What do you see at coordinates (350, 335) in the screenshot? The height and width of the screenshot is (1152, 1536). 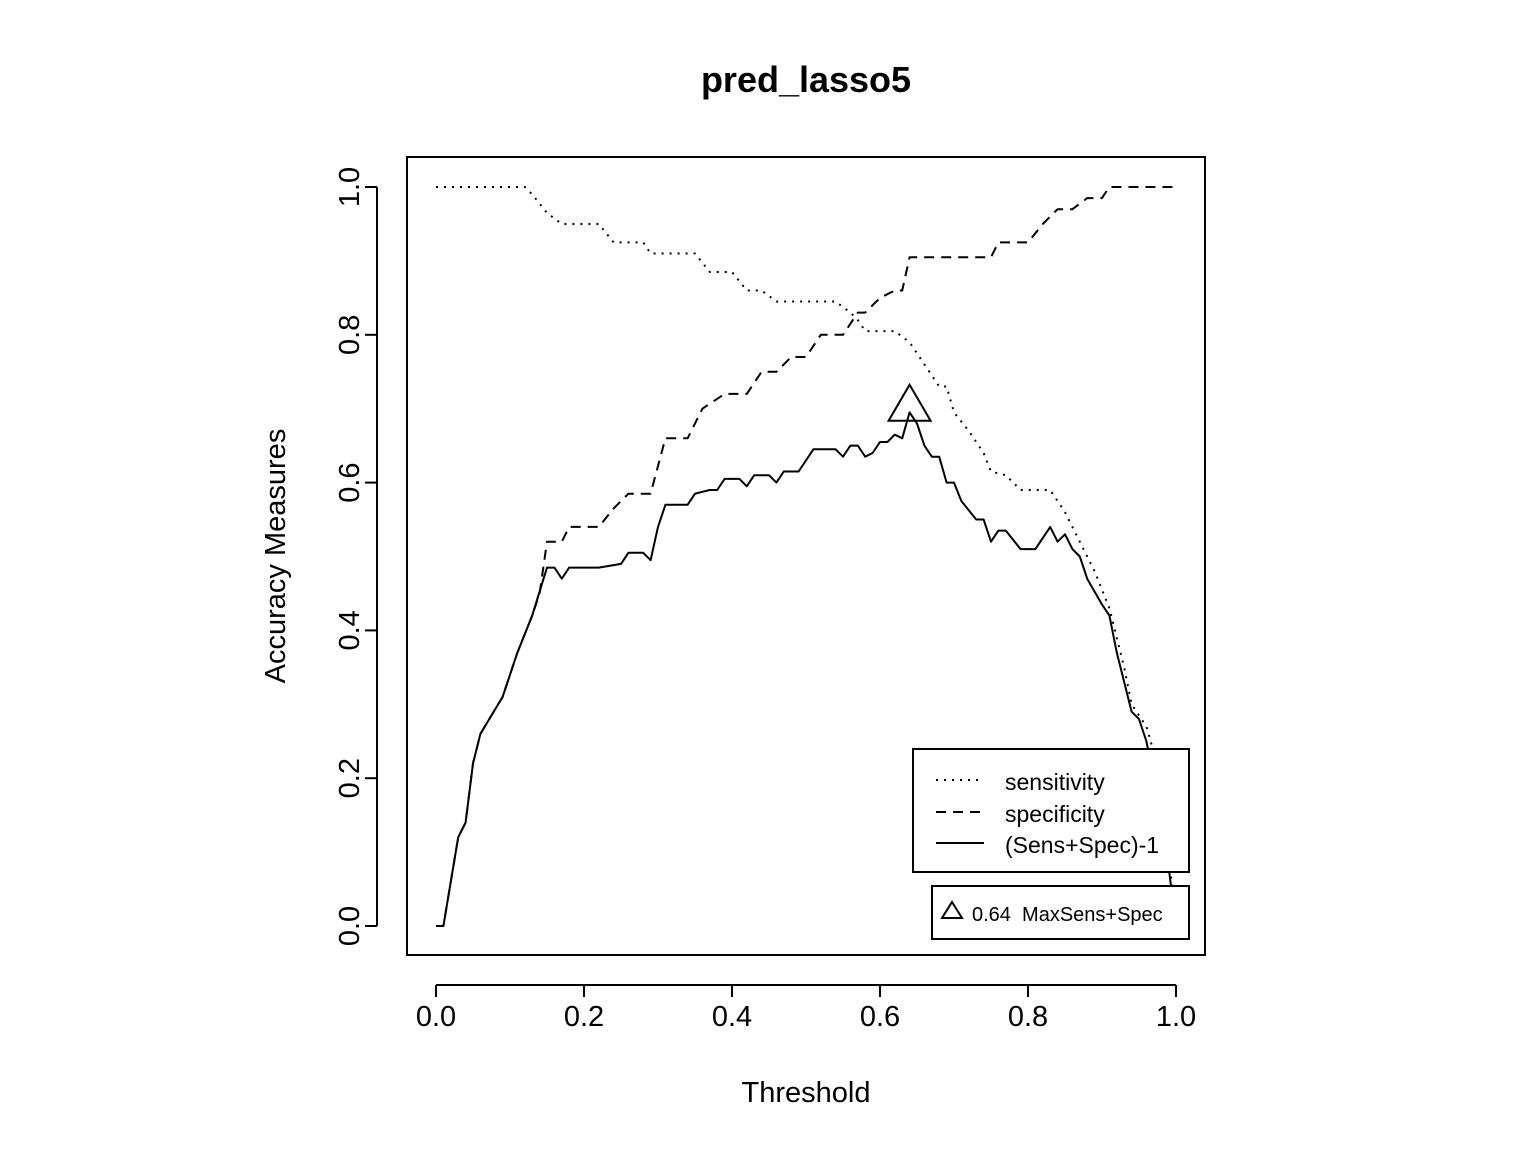 I see `y-tick-label: 0.8` at bounding box center [350, 335].